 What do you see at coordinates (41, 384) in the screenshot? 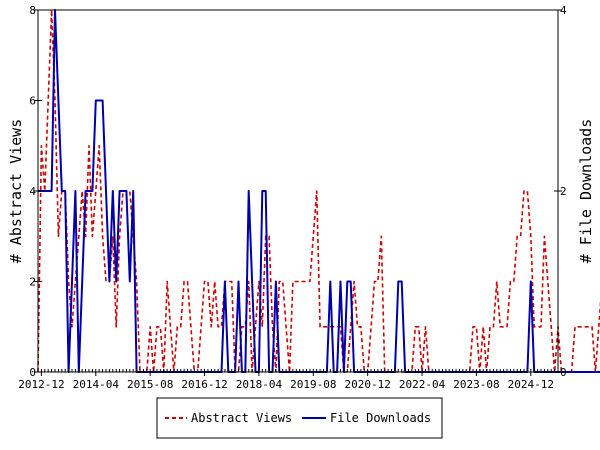
I see `x-tick-label: 2012-12` at bounding box center [41, 384].